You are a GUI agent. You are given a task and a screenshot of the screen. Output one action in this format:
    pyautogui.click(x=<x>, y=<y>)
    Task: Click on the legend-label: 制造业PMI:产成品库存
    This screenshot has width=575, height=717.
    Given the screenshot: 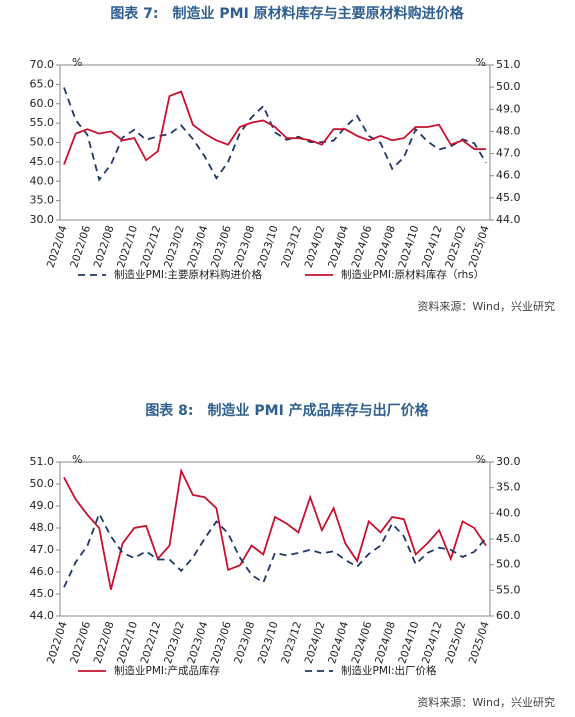 What is the action you would take?
    pyautogui.click(x=167, y=670)
    